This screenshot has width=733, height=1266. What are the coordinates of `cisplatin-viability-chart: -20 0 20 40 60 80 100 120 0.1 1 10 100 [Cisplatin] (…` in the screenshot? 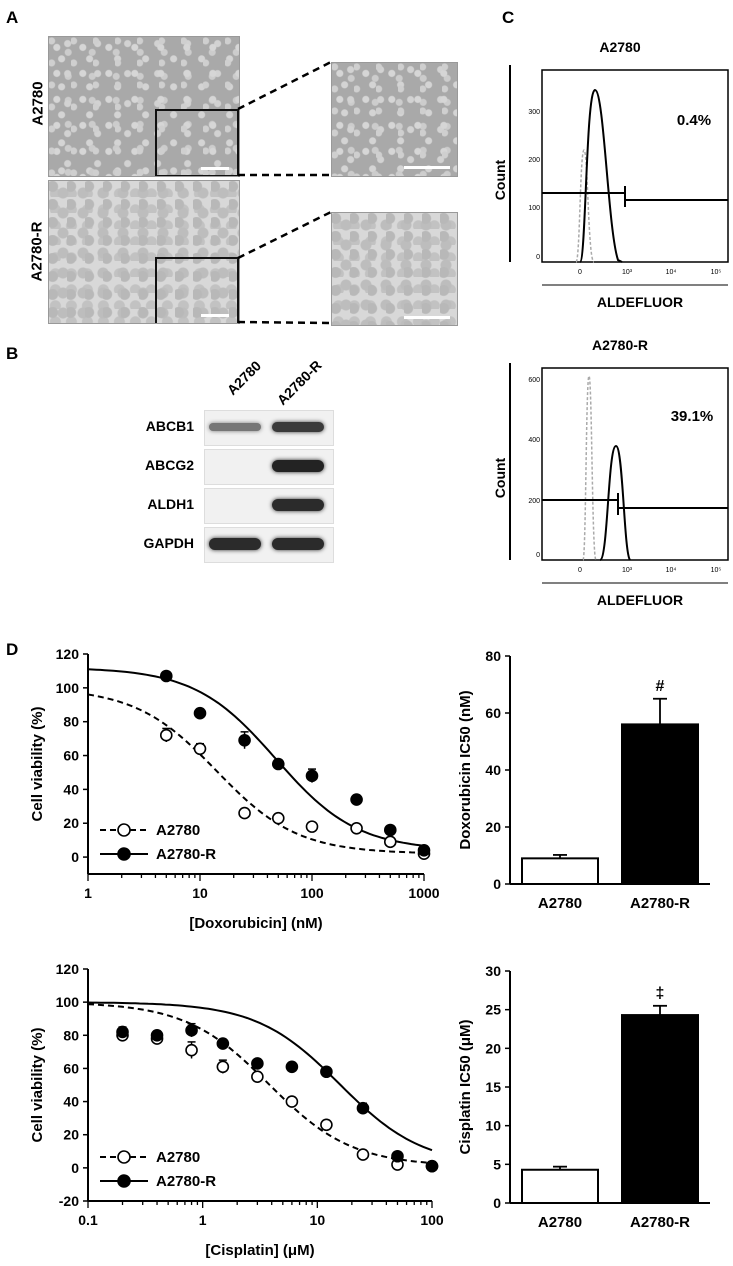 It's located at (236, 1110).